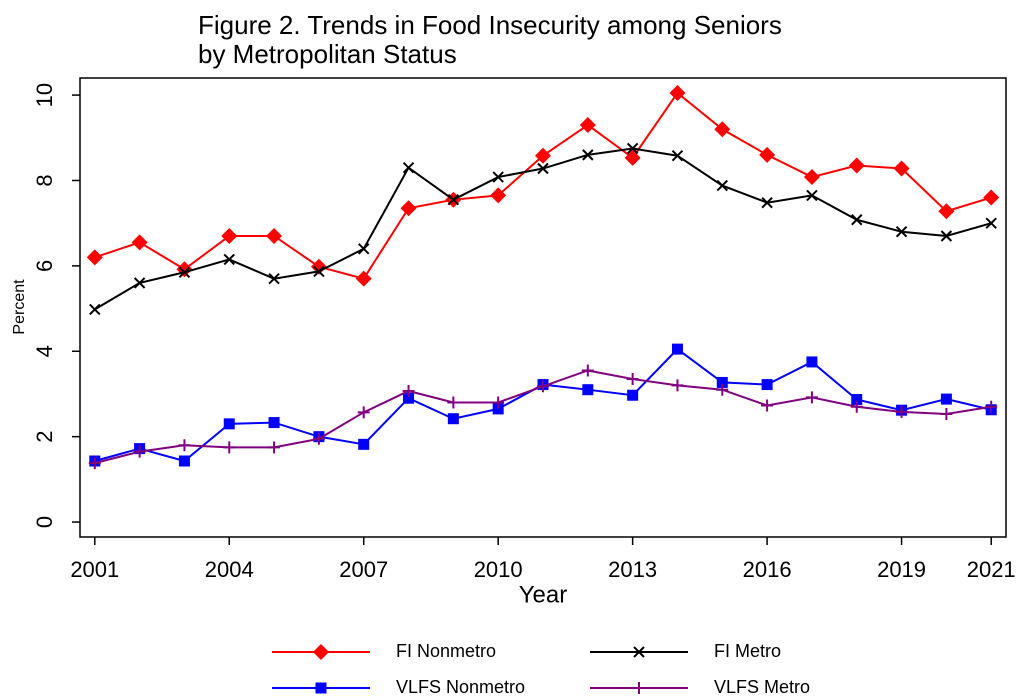 The height and width of the screenshot is (698, 1021). What do you see at coordinates (685, 651) in the screenshot?
I see `legend-item: FI Metro` at bounding box center [685, 651].